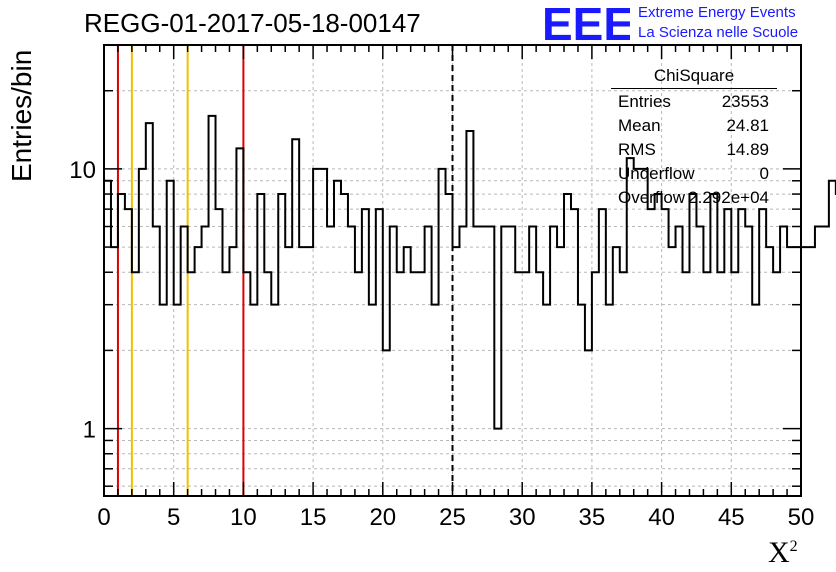 Image resolution: width=836 pixels, height=572 pixels. Describe the element at coordinates (661, 517) in the screenshot. I see `x-tick-label: 40` at that location.